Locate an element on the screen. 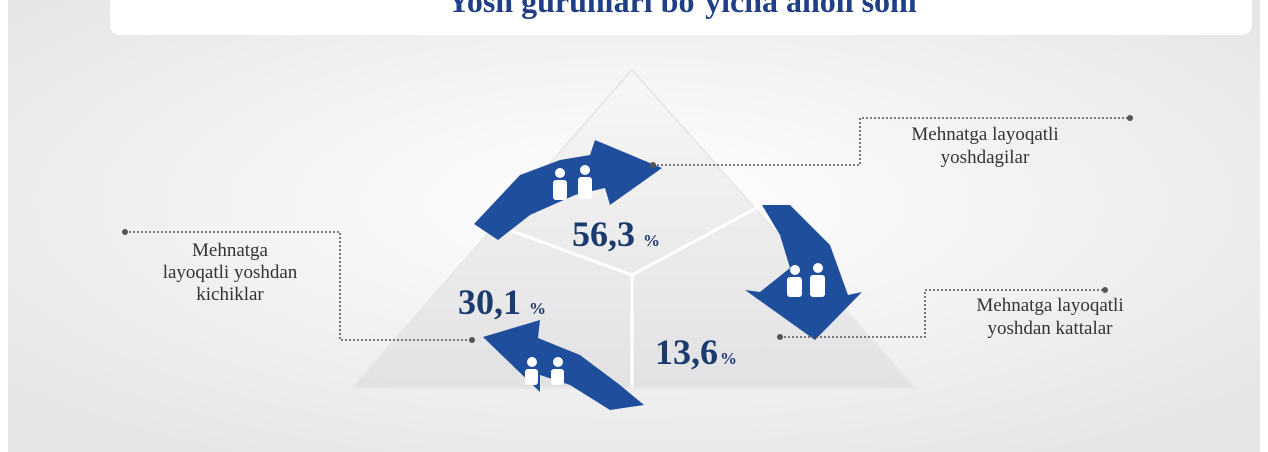 The width and height of the screenshot is (1268, 452). segment-label: kichiklar is located at coordinates (230, 294).